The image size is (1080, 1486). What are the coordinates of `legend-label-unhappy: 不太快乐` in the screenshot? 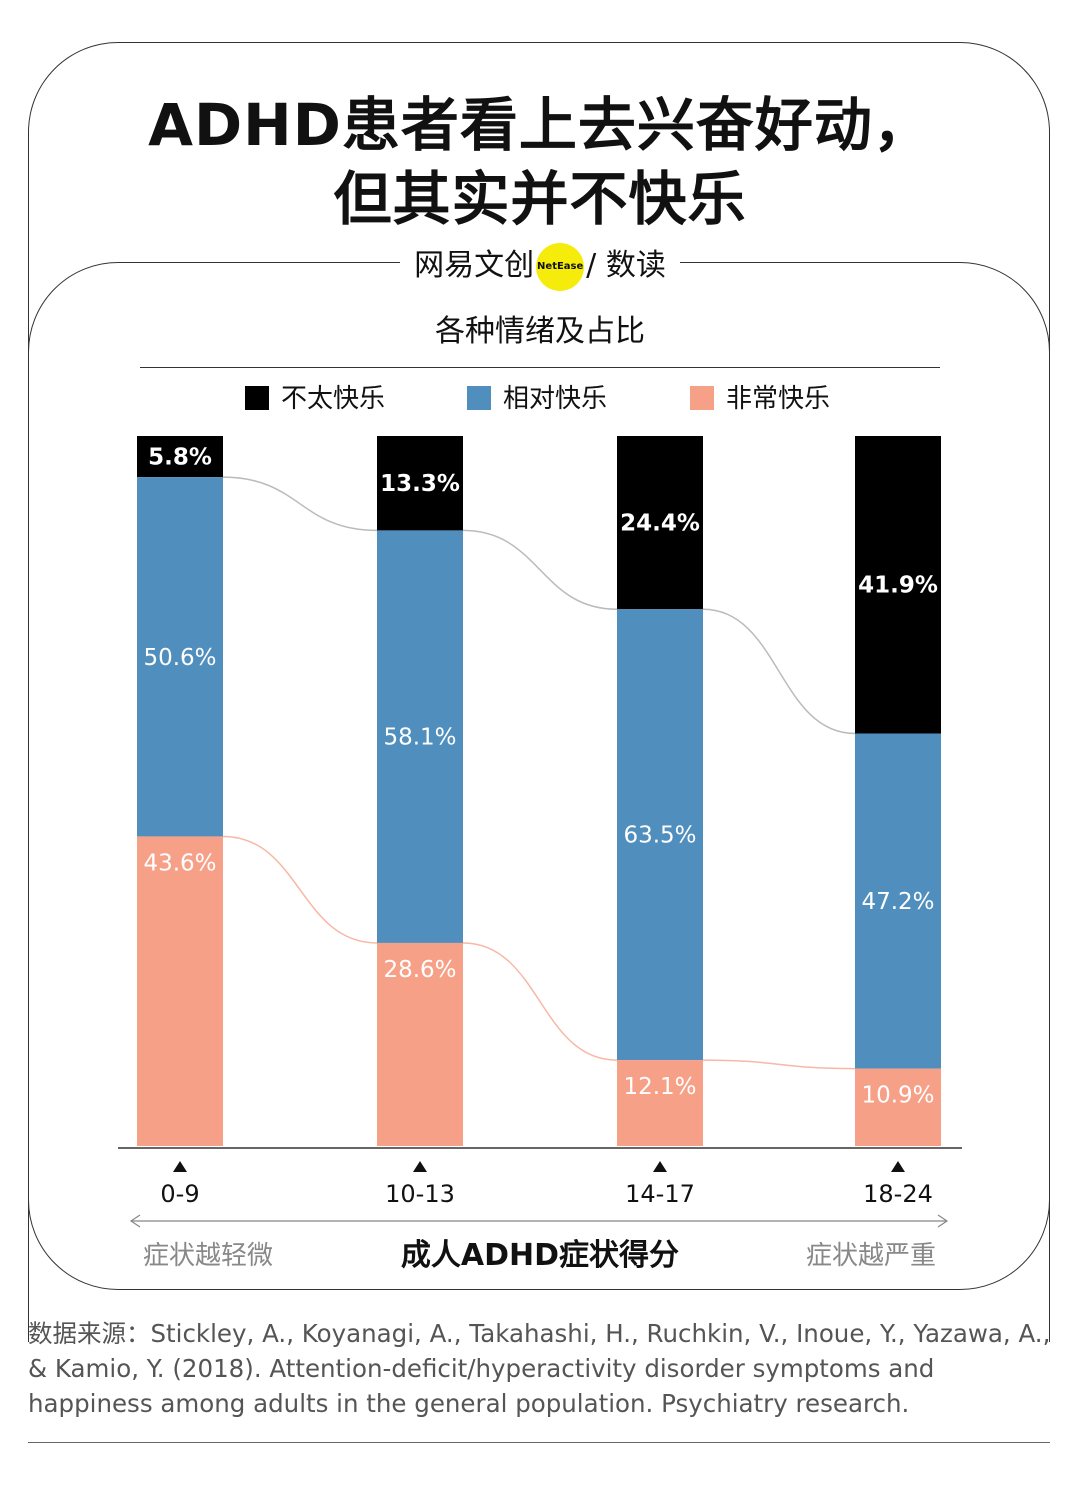 It's located at (333, 399).